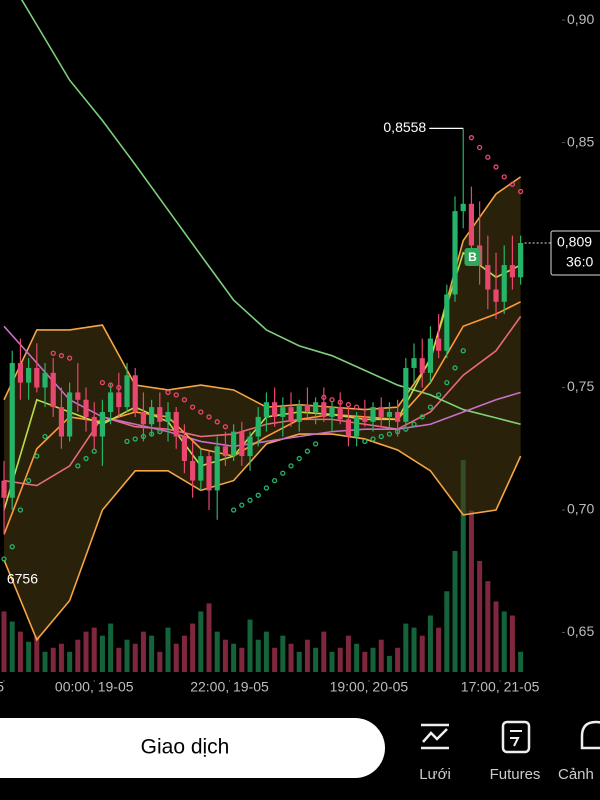 This screenshot has width=600, height=800. Describe the element at coordinates (576, 774) in the screenshot. I see `tab-label: Cảnh` at that location.